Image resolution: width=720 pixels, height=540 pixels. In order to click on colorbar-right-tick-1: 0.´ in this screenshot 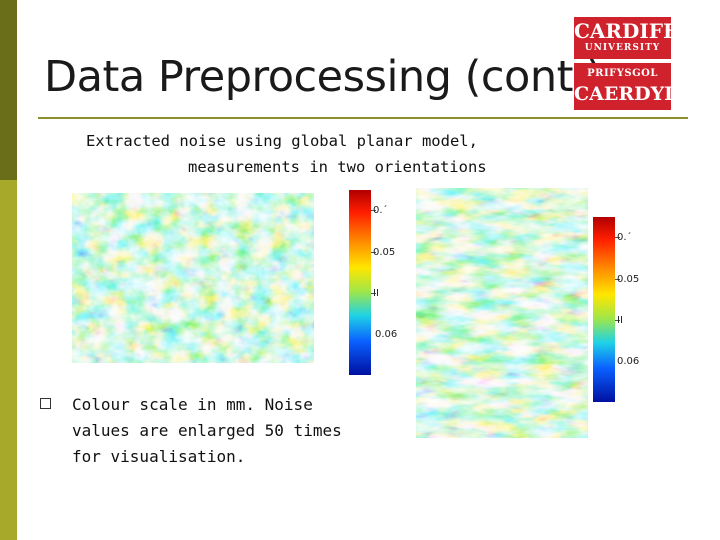, I will do `click(624, 237)`.